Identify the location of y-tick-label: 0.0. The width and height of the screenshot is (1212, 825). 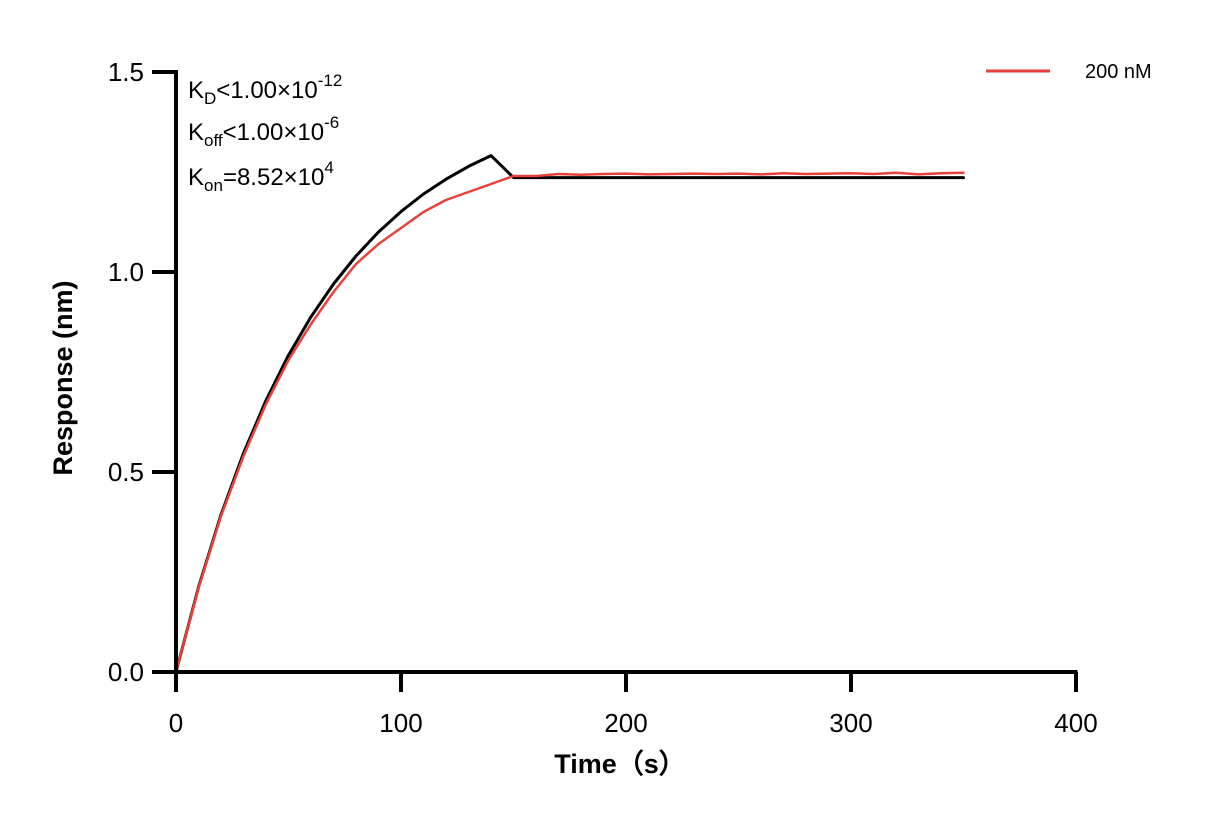
(126, 672).